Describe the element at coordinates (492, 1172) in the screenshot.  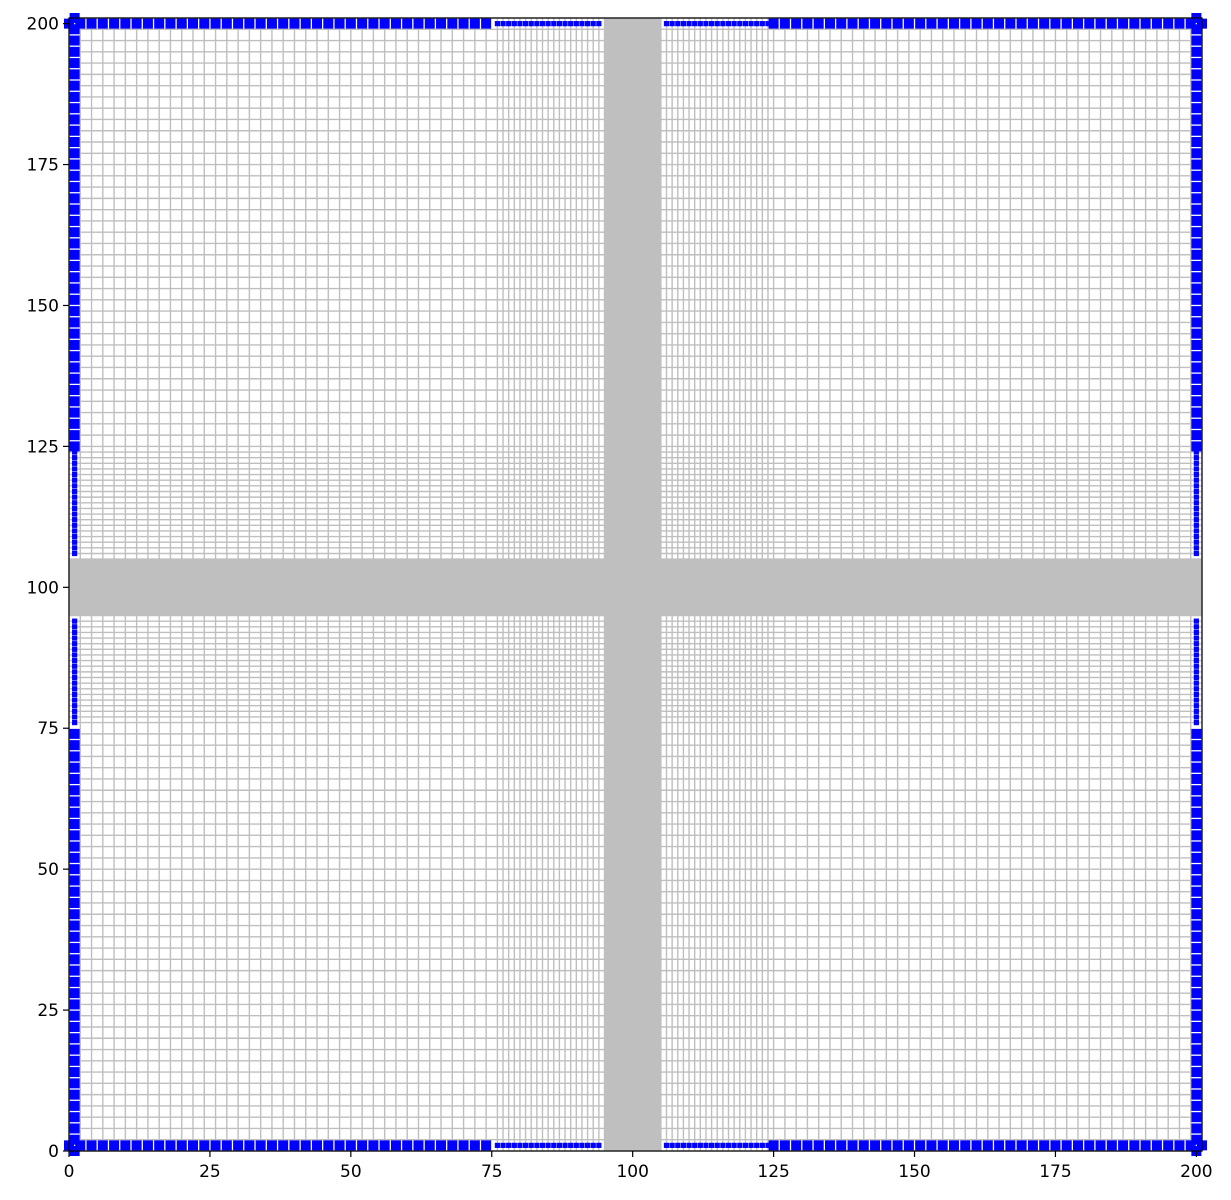
I see `x-tick-label: 75` at that location.